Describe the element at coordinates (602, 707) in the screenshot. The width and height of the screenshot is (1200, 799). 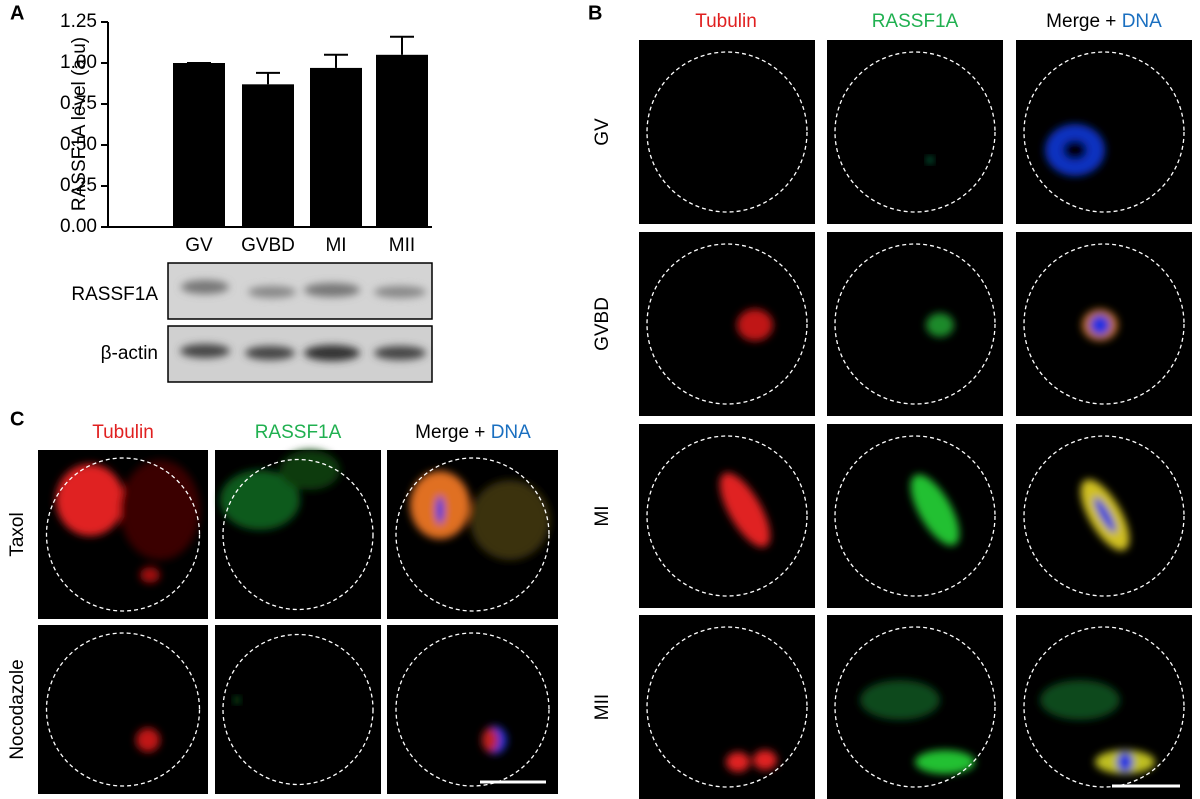
I see `row-label: MII` at that location.